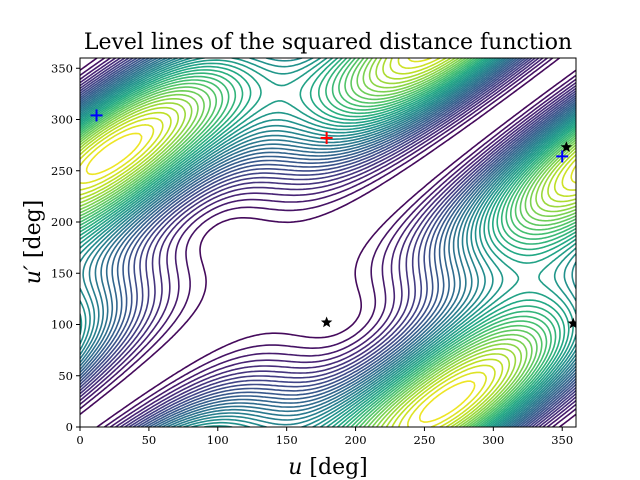 The height and width of the screenshot is (480, 640). Describe the element at coordinates (493, 440) in the screenshot. I see `x-tick-label: 300` at that location.